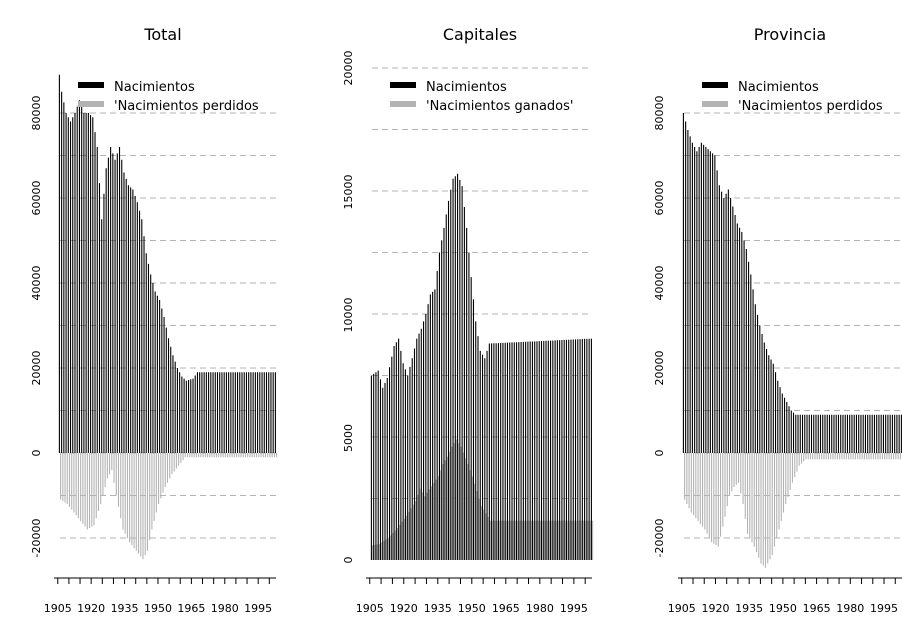  Describe the element at coordinates (790, 34) in the screenshot. I see `panel-title: Provincia` at that location.